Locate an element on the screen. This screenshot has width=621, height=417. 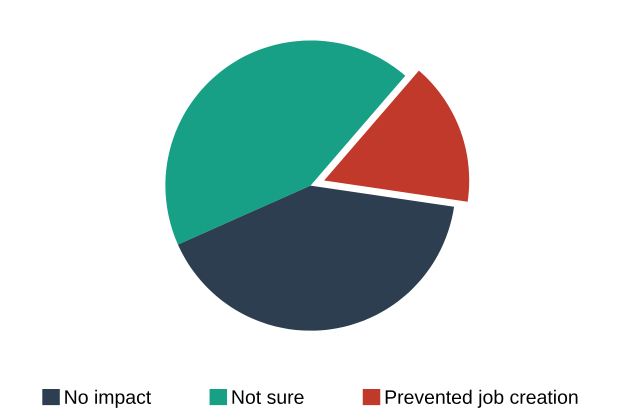
legend-label: Not sure is located at coordinates (268, 397).